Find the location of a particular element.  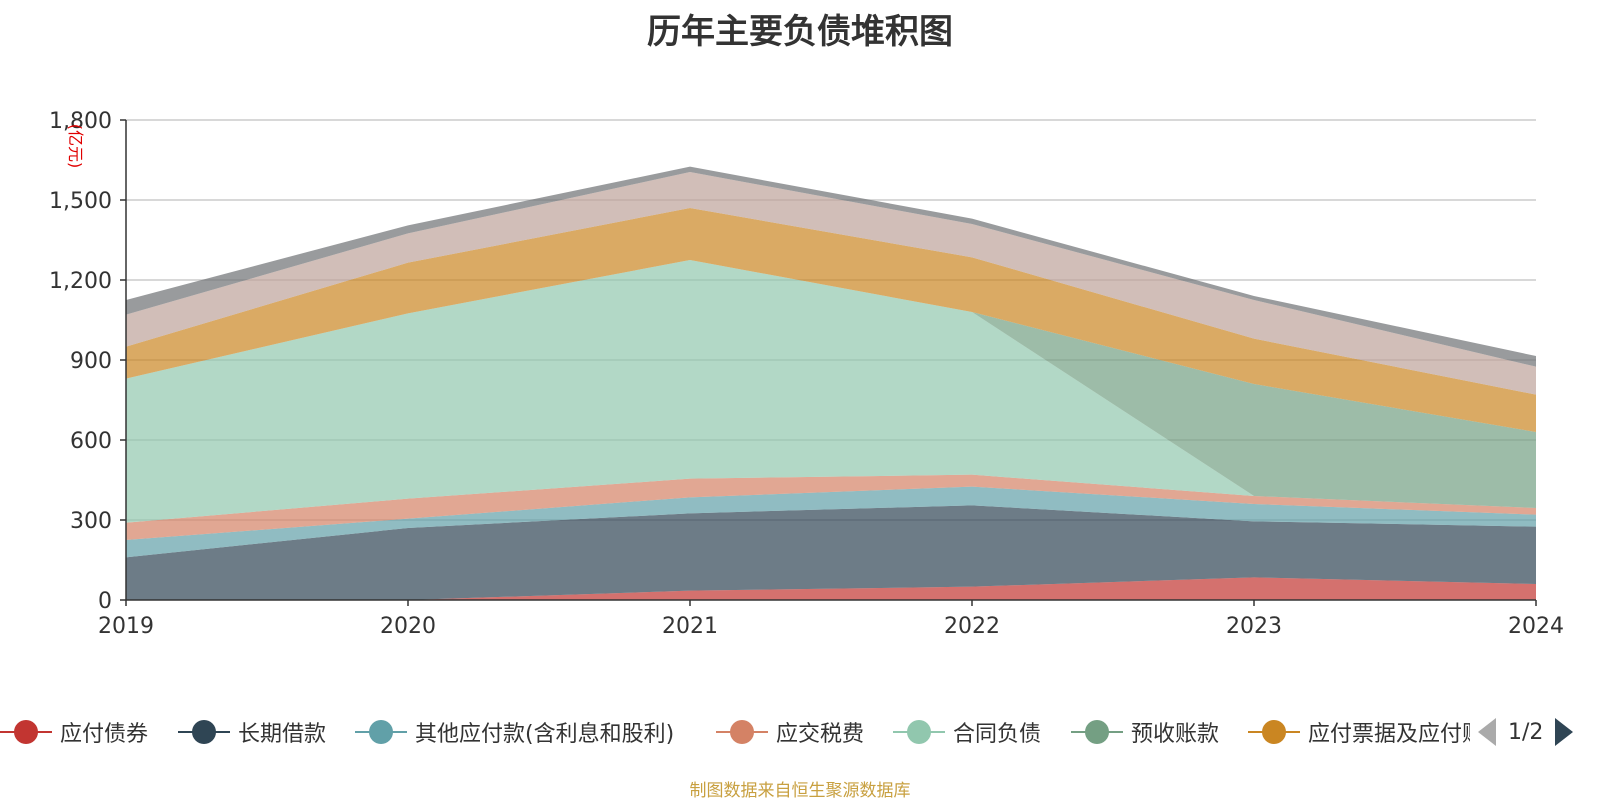

y-tick-label: 1,500 is located at coordinates (80, 201).